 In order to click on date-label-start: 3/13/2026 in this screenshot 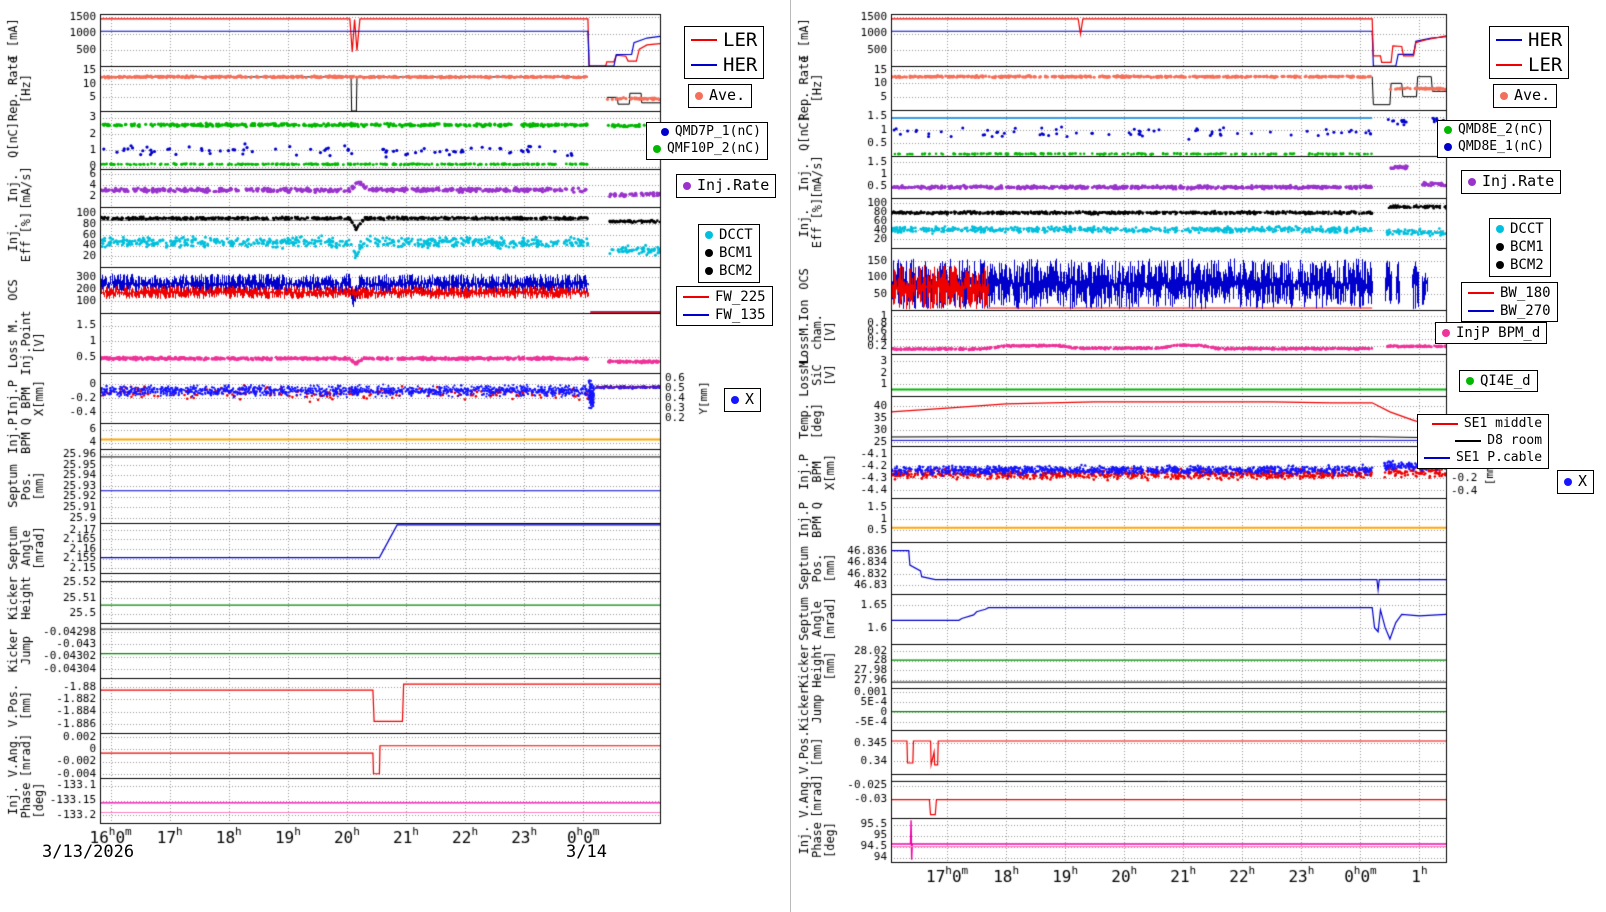, I will do `click(88, 852)`.